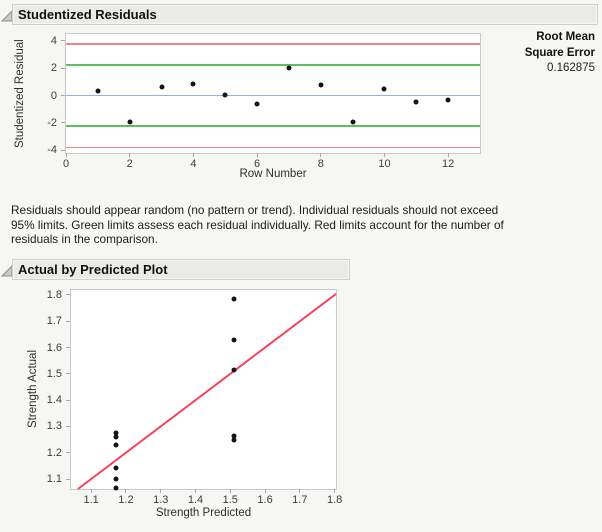  Describe the element at coordinates (126, 500) in the screenshot. I see `x-tick-label: 1.2` at that location.